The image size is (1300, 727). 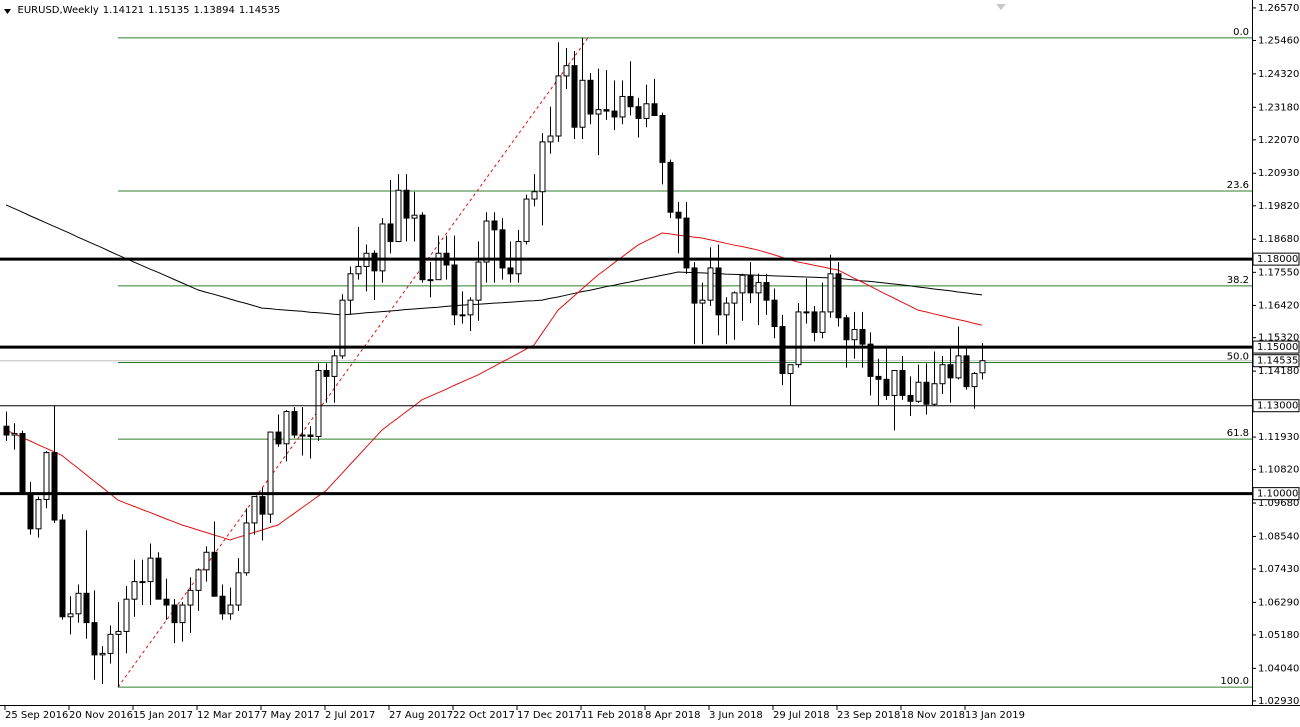 I want to click on y-tick-label: 1.19820, so click(x=1278, y=206).